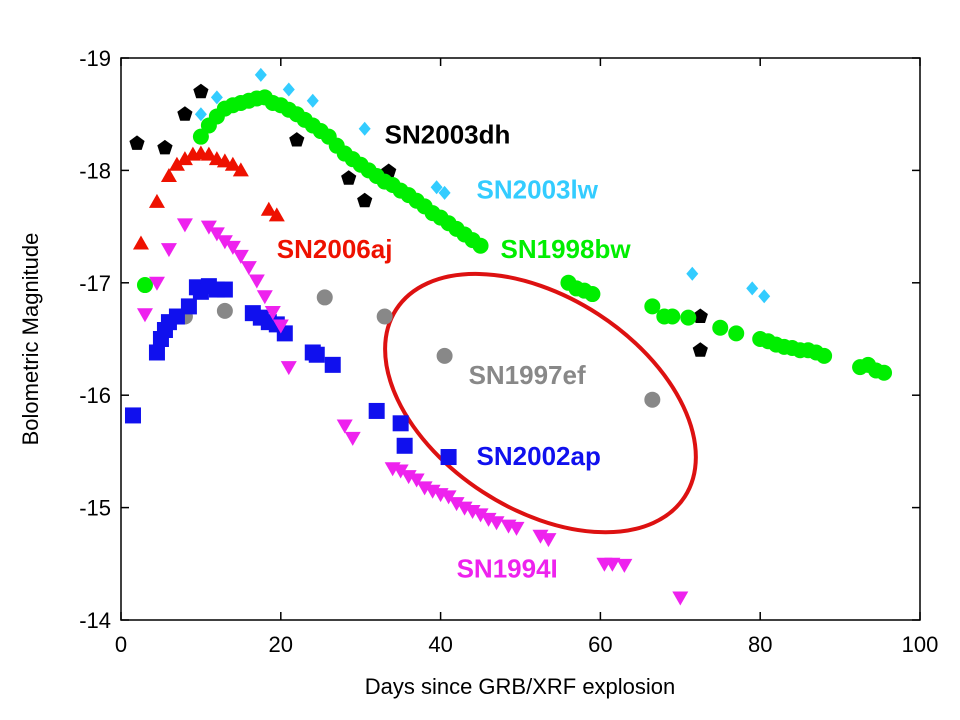  Describe the element at coordinates (95, 395) in the screenshot. I see `y-tick-label: -16` at that location.